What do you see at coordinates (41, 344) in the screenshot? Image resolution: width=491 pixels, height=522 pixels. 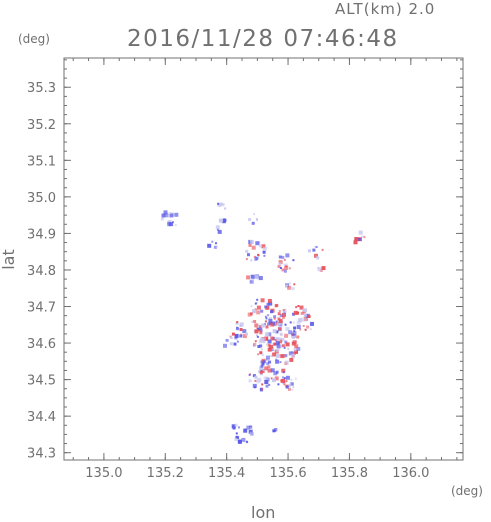 I see `y-tick-label: 34.6` at bounding box center [41, 344].